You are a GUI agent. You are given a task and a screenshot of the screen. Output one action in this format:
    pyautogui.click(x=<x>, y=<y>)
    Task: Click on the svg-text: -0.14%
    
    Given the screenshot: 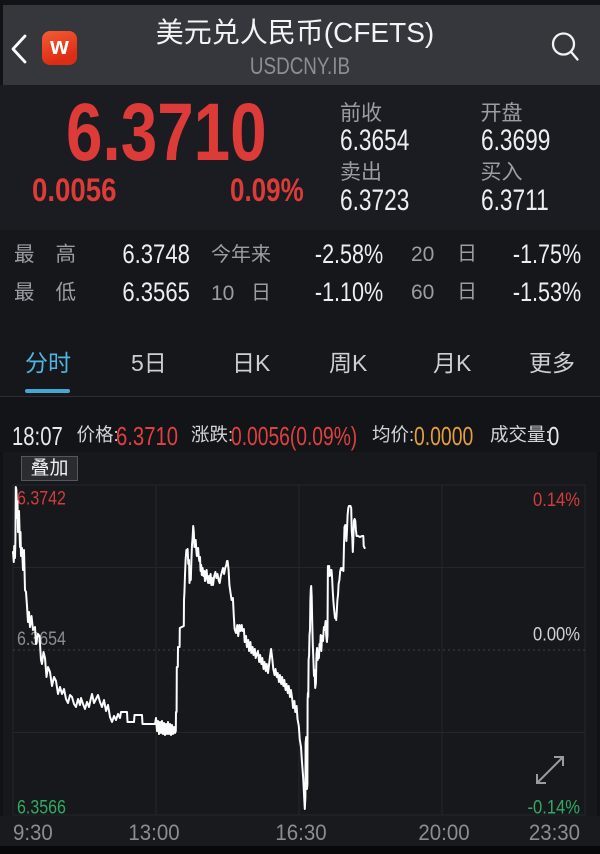 What is the action you would take?
    pyautogui.click(x=554, y=807)
    